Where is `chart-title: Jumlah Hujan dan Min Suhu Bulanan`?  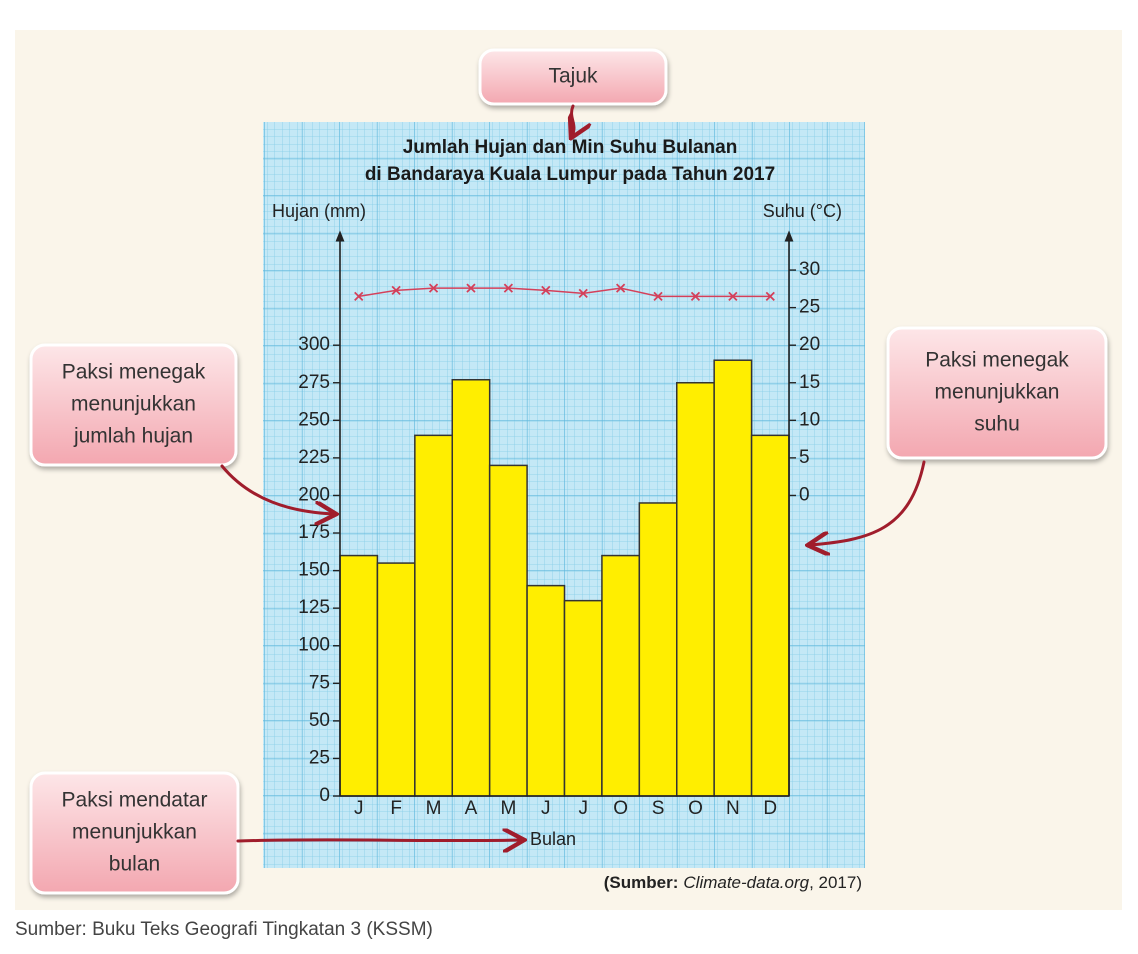 chart-title: Jumlah Hujan dan Min Suhu Bulanan is located at coordinates (570, 147).